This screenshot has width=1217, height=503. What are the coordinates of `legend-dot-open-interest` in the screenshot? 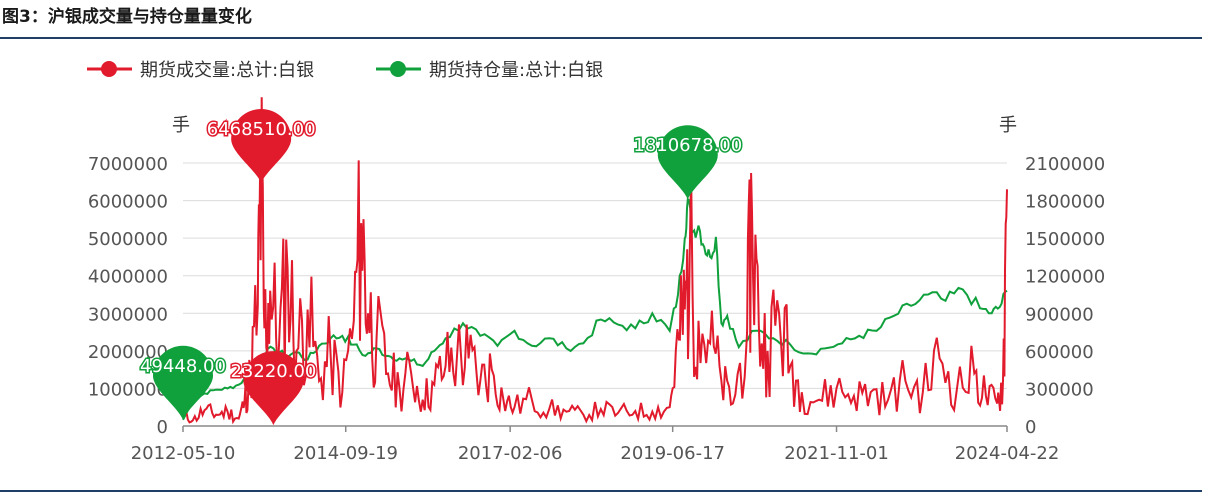 It's located at (398, 69).